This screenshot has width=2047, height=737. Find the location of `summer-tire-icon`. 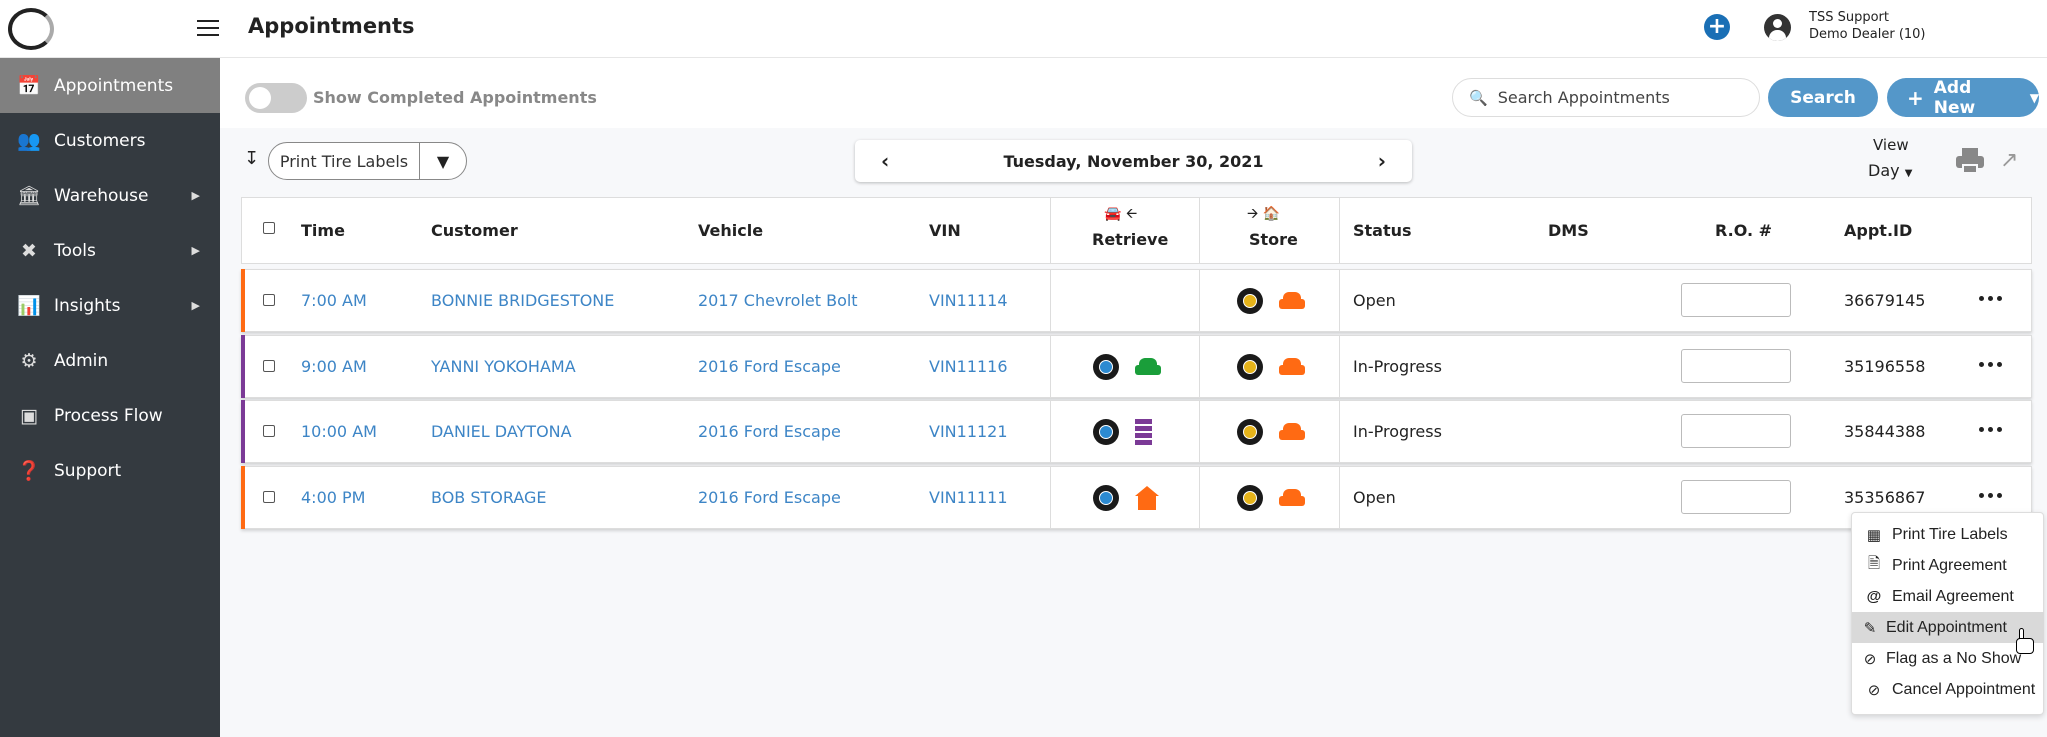

summer-tire-icon is located at coordinates (1250, 300).